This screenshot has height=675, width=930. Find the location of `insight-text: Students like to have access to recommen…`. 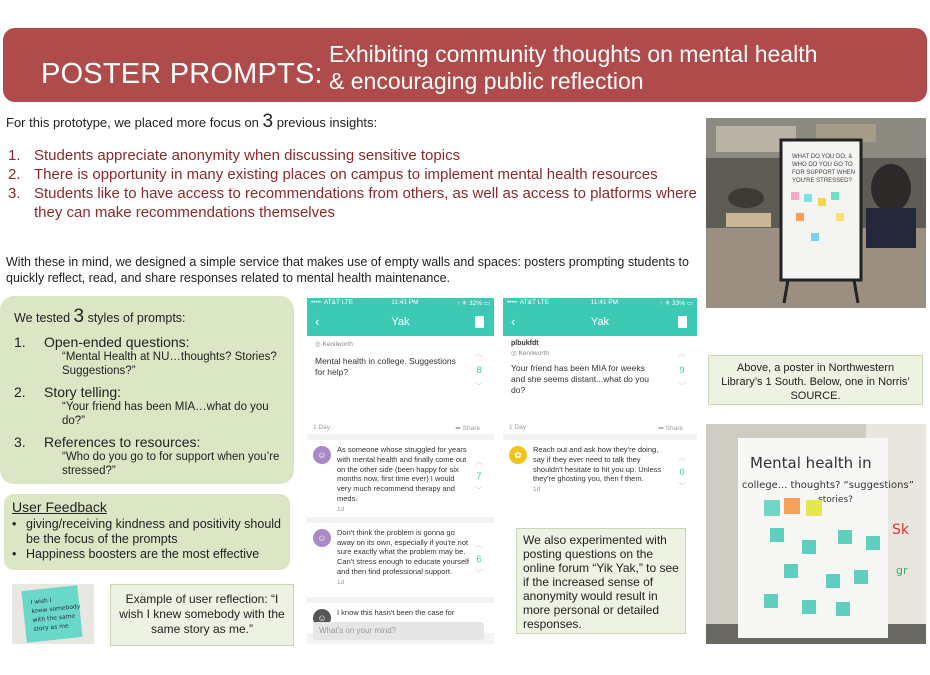

insight-text: Students like to have access to recommen… is located at coordinates (365, 203).